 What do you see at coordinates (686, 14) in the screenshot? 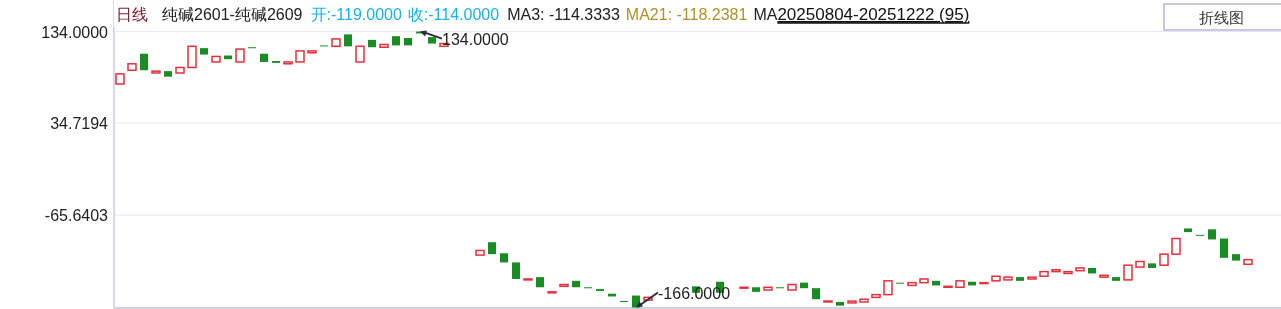
I see `text: MA21: -118.2381` at bounding box center [686, 14].